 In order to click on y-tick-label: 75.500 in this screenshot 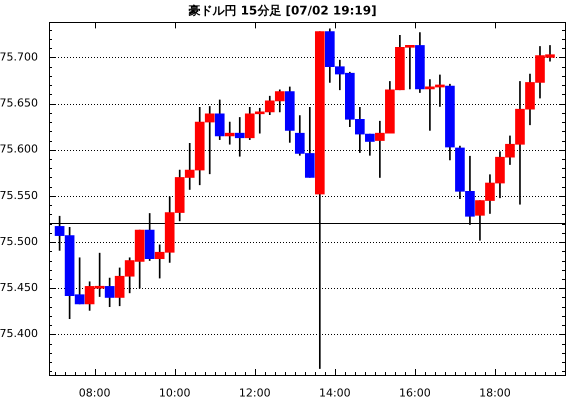, I will do `click(19, 241)`.